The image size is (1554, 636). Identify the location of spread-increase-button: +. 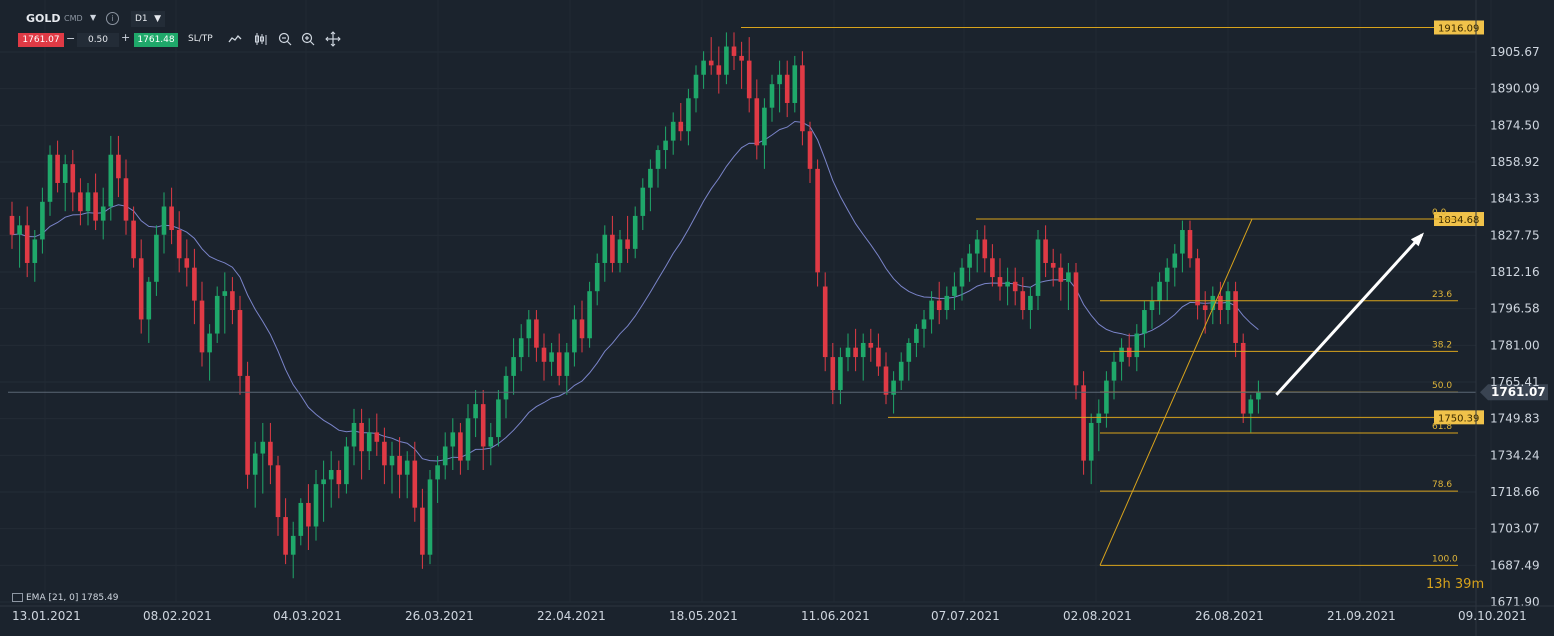
(126, 37).